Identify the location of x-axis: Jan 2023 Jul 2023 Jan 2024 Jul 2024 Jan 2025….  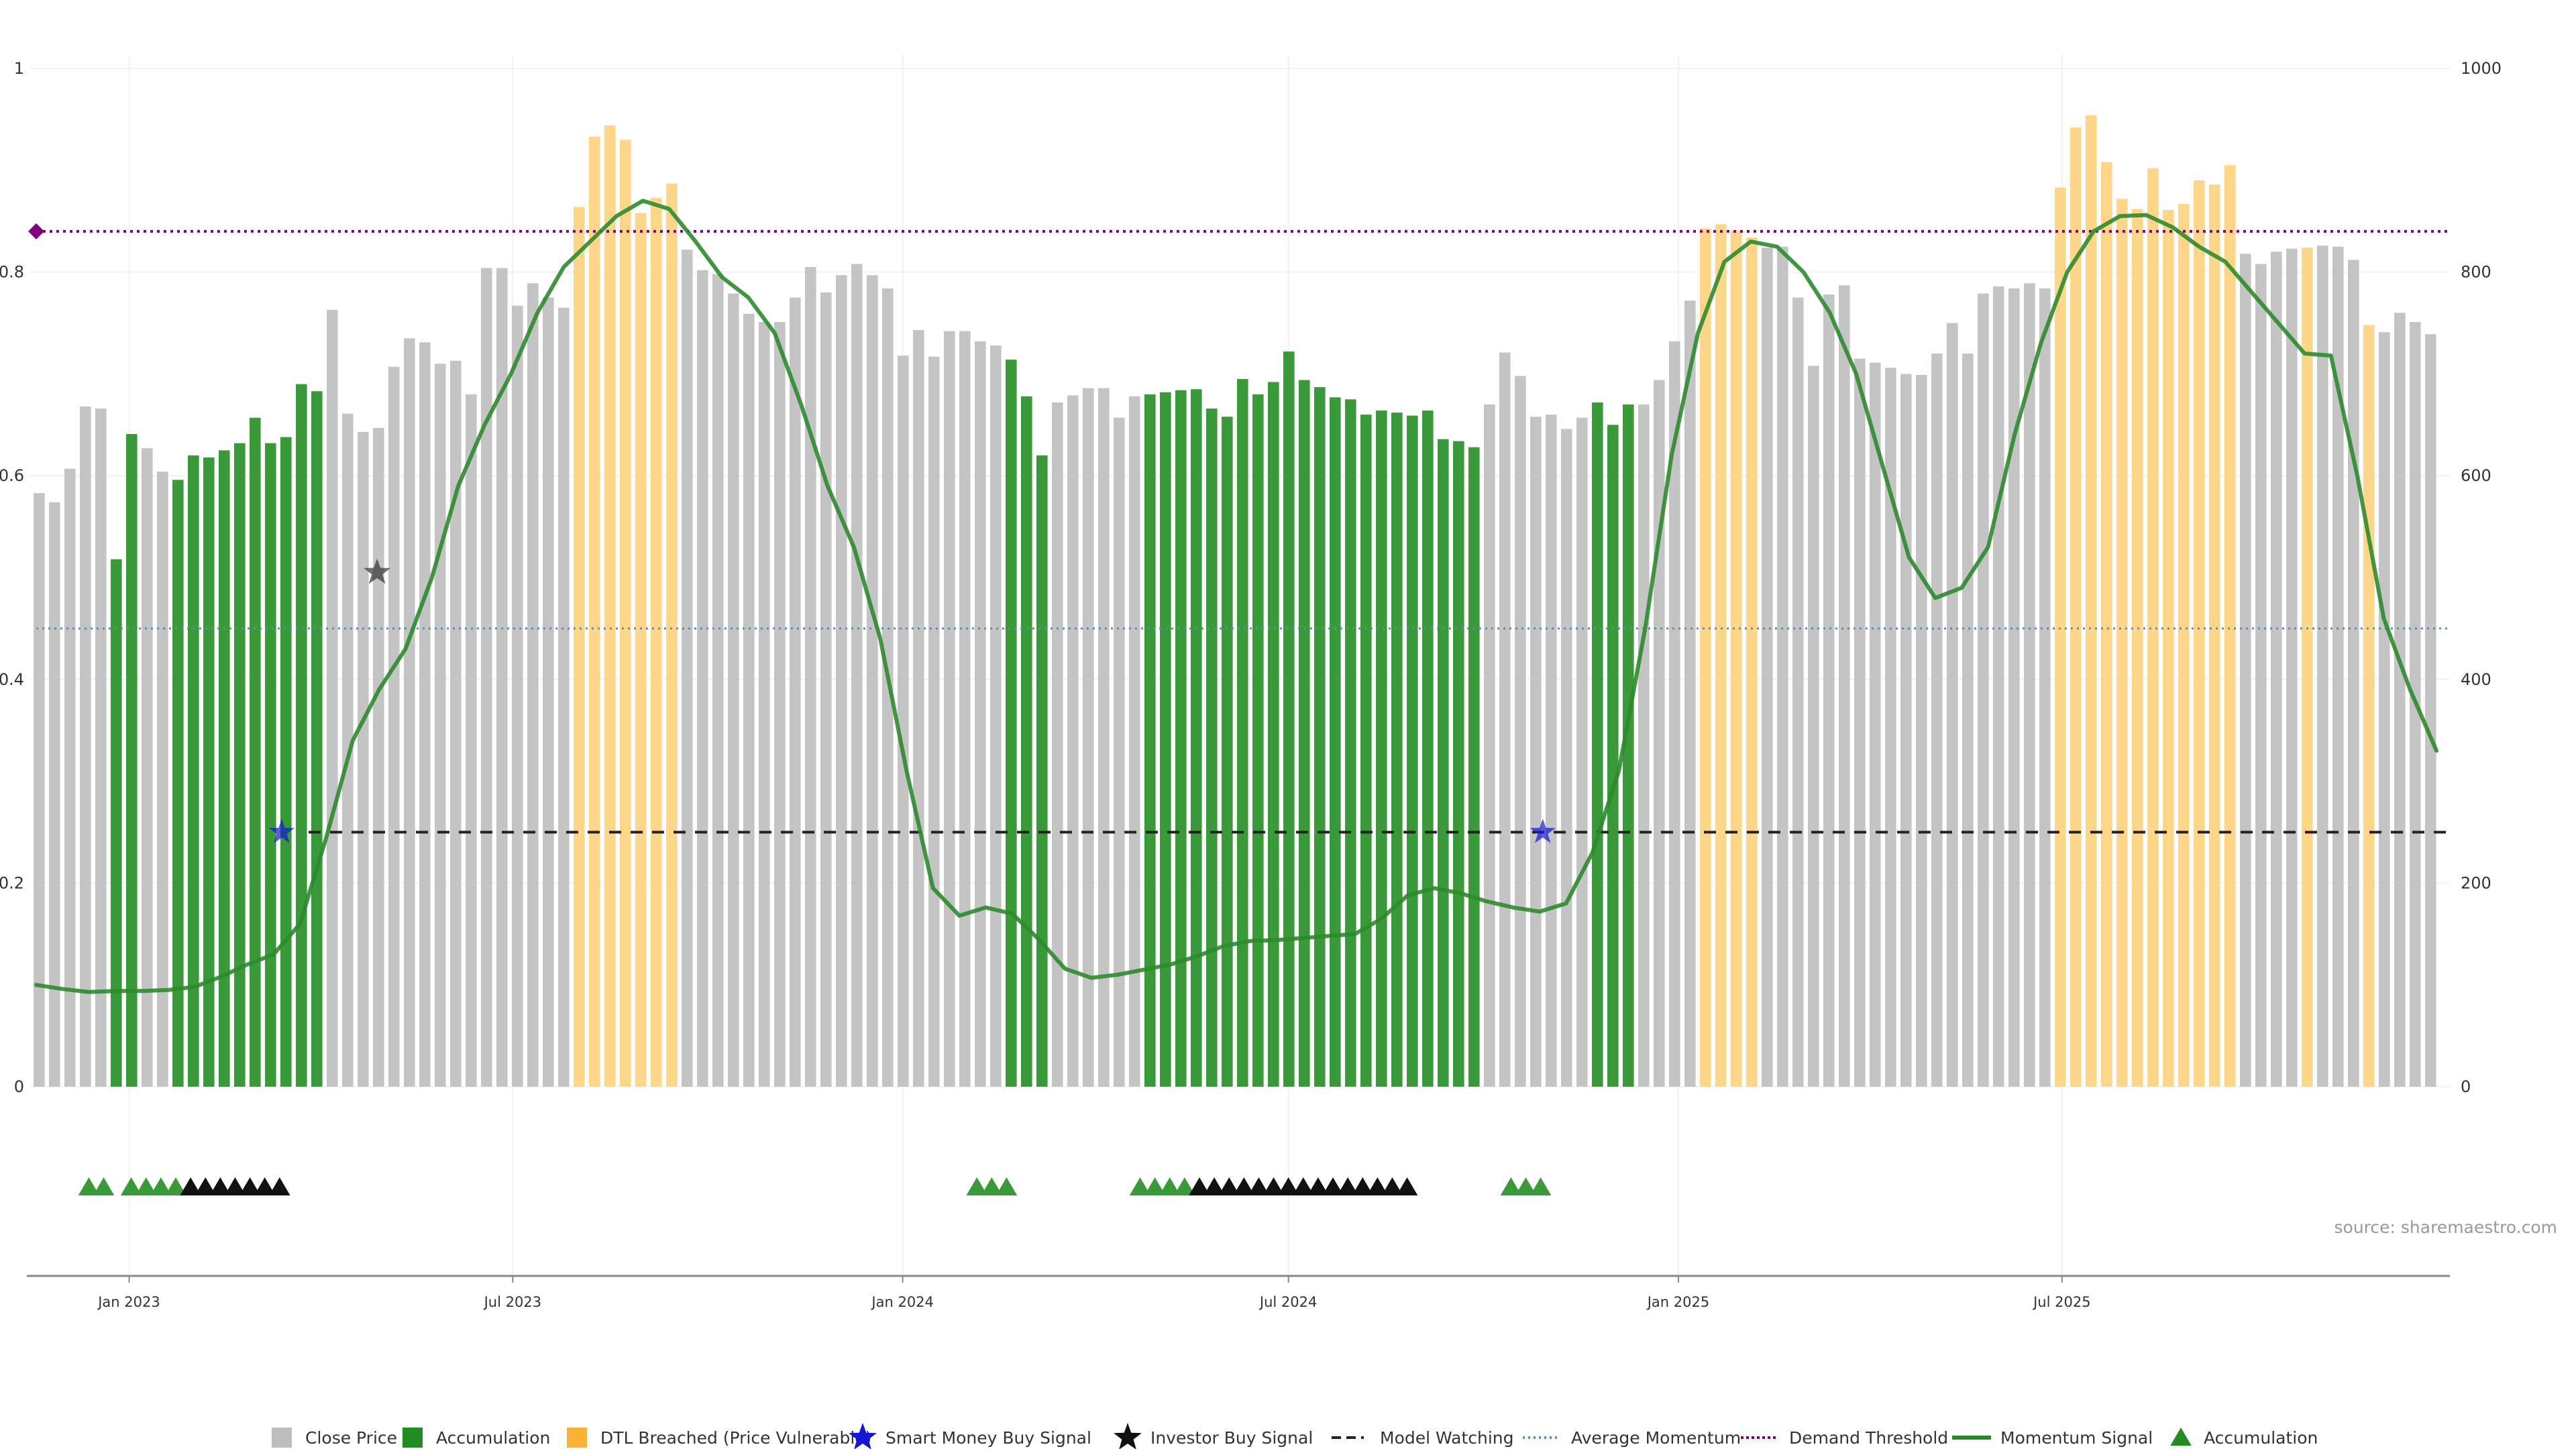
(1238, 1292).